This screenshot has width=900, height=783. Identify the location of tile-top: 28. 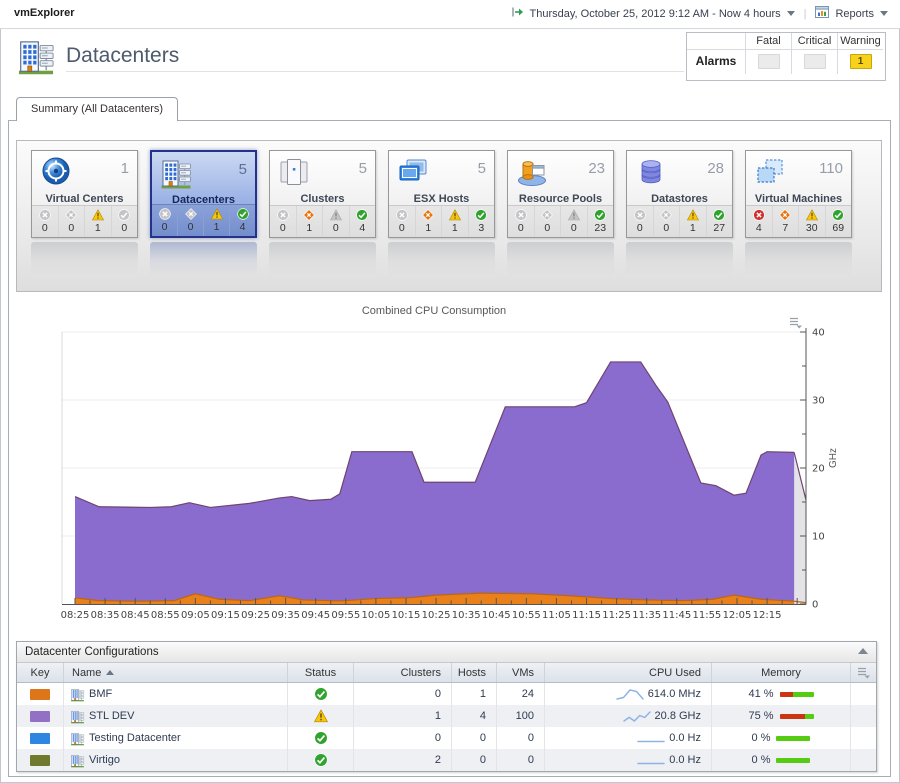
(679, 171).